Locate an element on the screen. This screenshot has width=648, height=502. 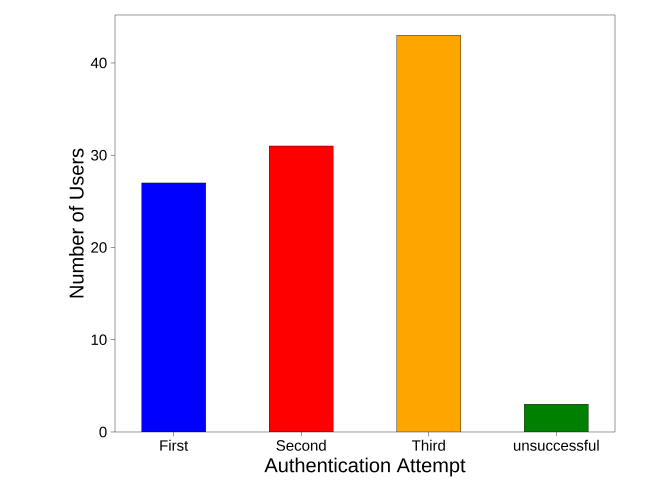
x-tick-label: Third is located at coordinates (428, 445).